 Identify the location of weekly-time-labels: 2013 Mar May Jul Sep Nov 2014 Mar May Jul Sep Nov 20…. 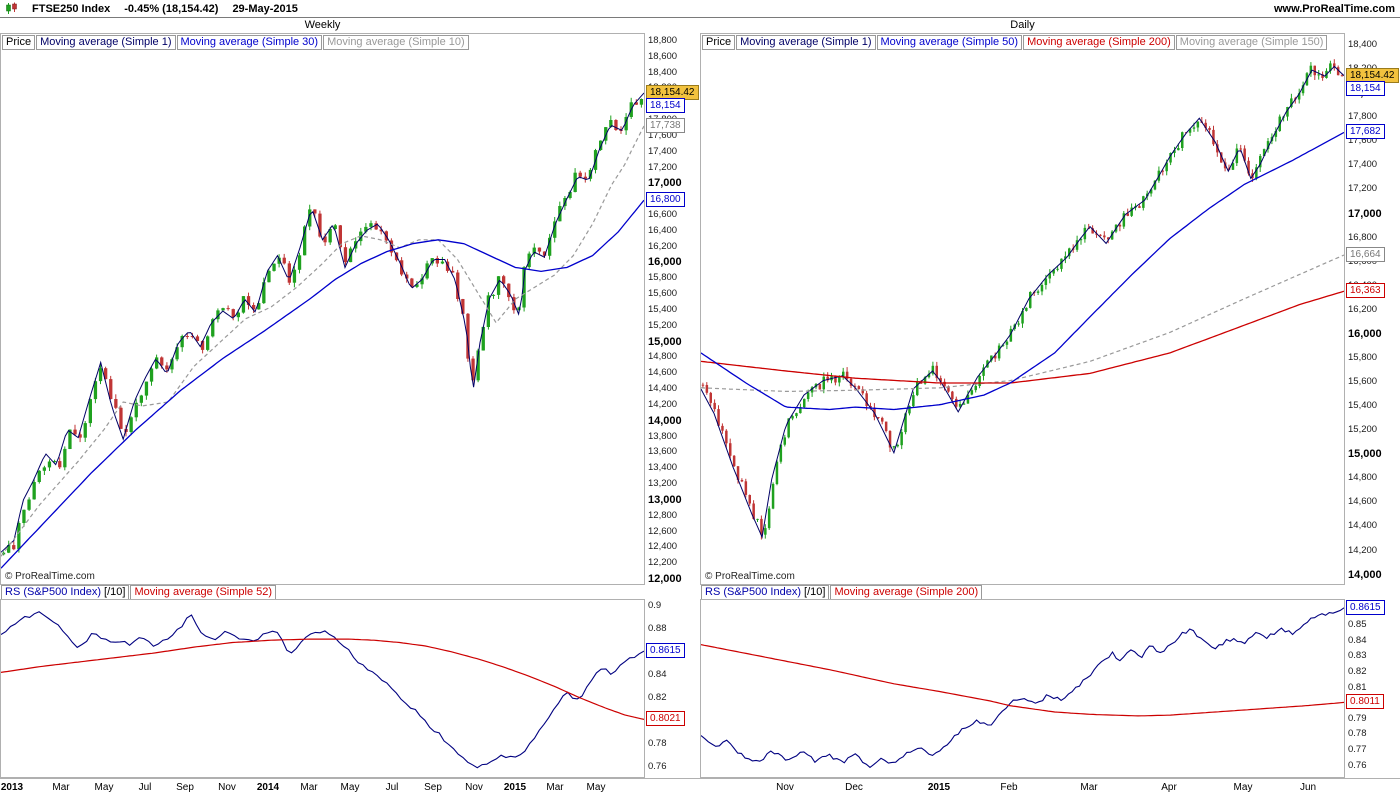
(322, 789).